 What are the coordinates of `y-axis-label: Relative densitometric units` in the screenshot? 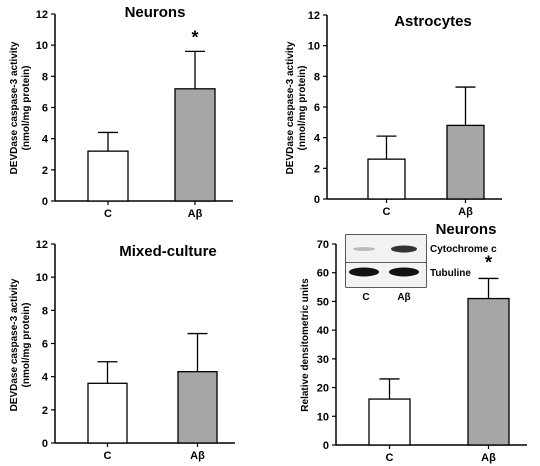 It's located at (305, 345).